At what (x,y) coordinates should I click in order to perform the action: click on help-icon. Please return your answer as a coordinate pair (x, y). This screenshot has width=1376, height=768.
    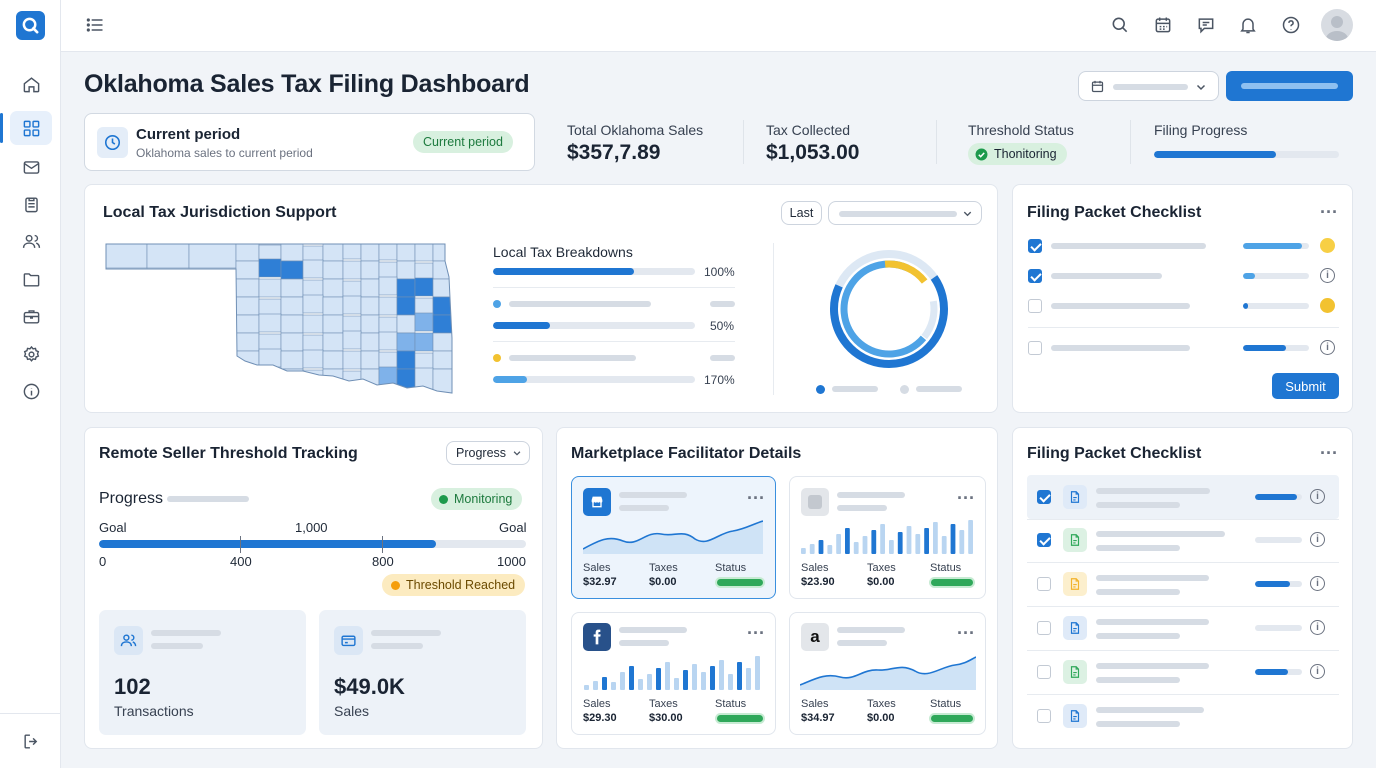
    Looking at the image, I should click on (1291, 25).